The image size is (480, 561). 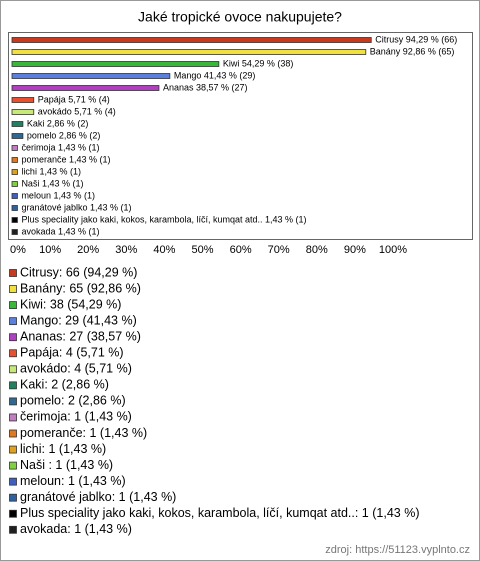 I want to click on x-tick-label: 70%, so click(x=279, y=250).